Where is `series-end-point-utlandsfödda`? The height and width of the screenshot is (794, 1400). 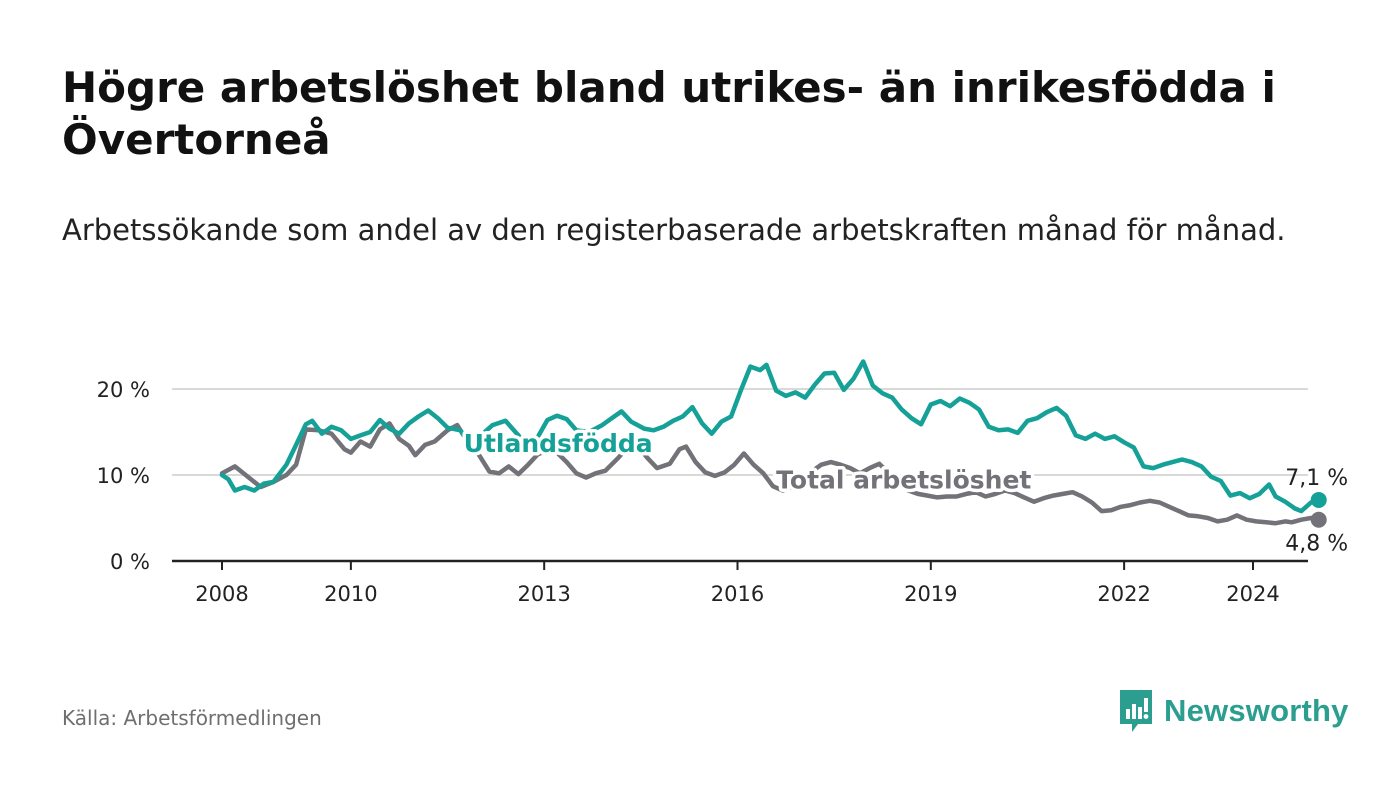 series-end-point-utlandsfödda is located at coordinates (1318, 499).